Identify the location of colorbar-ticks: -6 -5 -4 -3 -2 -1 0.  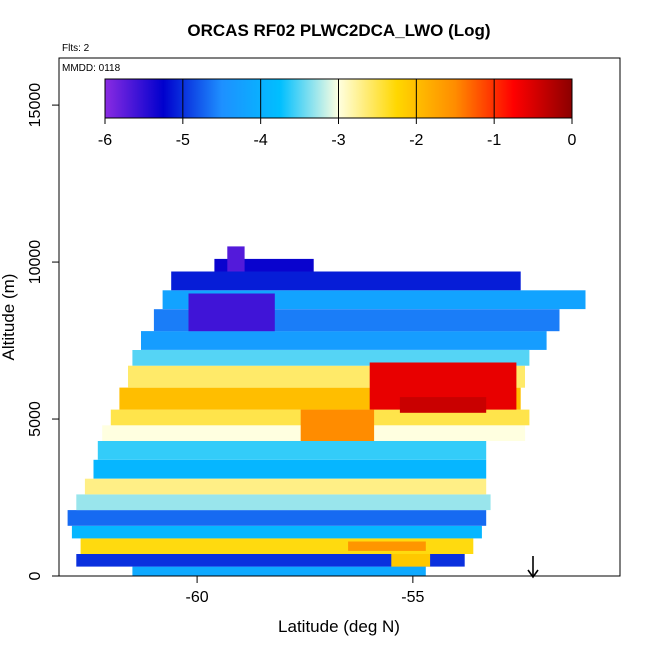
(337, 114).